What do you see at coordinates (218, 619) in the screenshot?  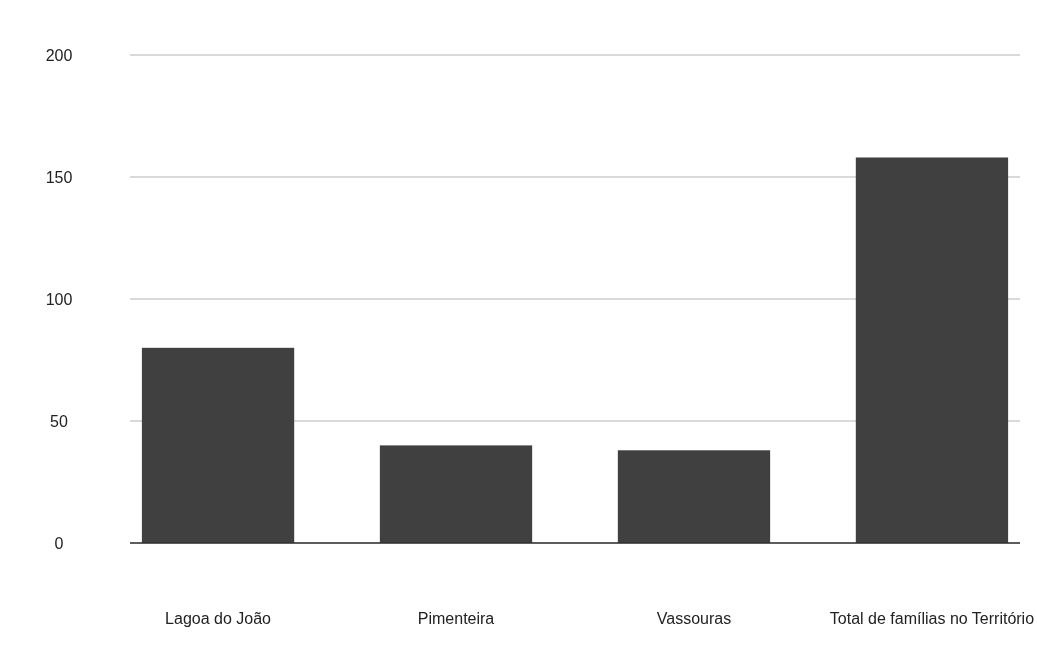 I see `x-tick-label: Lagoa do João` at bounding box center [218, 619].